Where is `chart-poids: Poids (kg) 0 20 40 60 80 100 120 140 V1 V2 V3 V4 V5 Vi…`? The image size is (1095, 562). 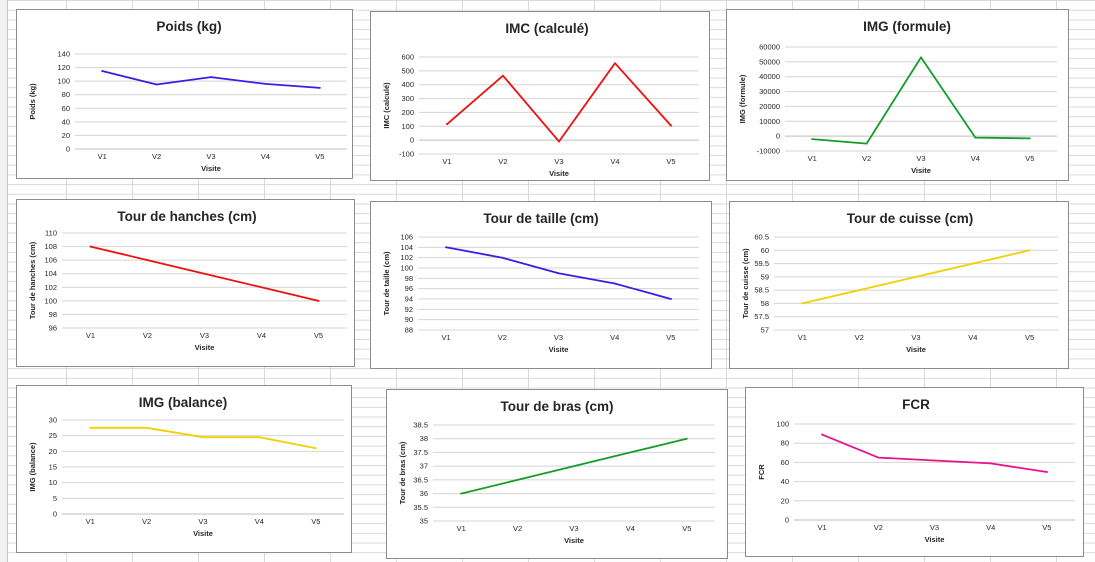 chart-poids: Poids (kg) 0 20 40 60 80 100 120 140 V1 V2 V3 V4 V5 Vi… is located at coordinates (184, 94).